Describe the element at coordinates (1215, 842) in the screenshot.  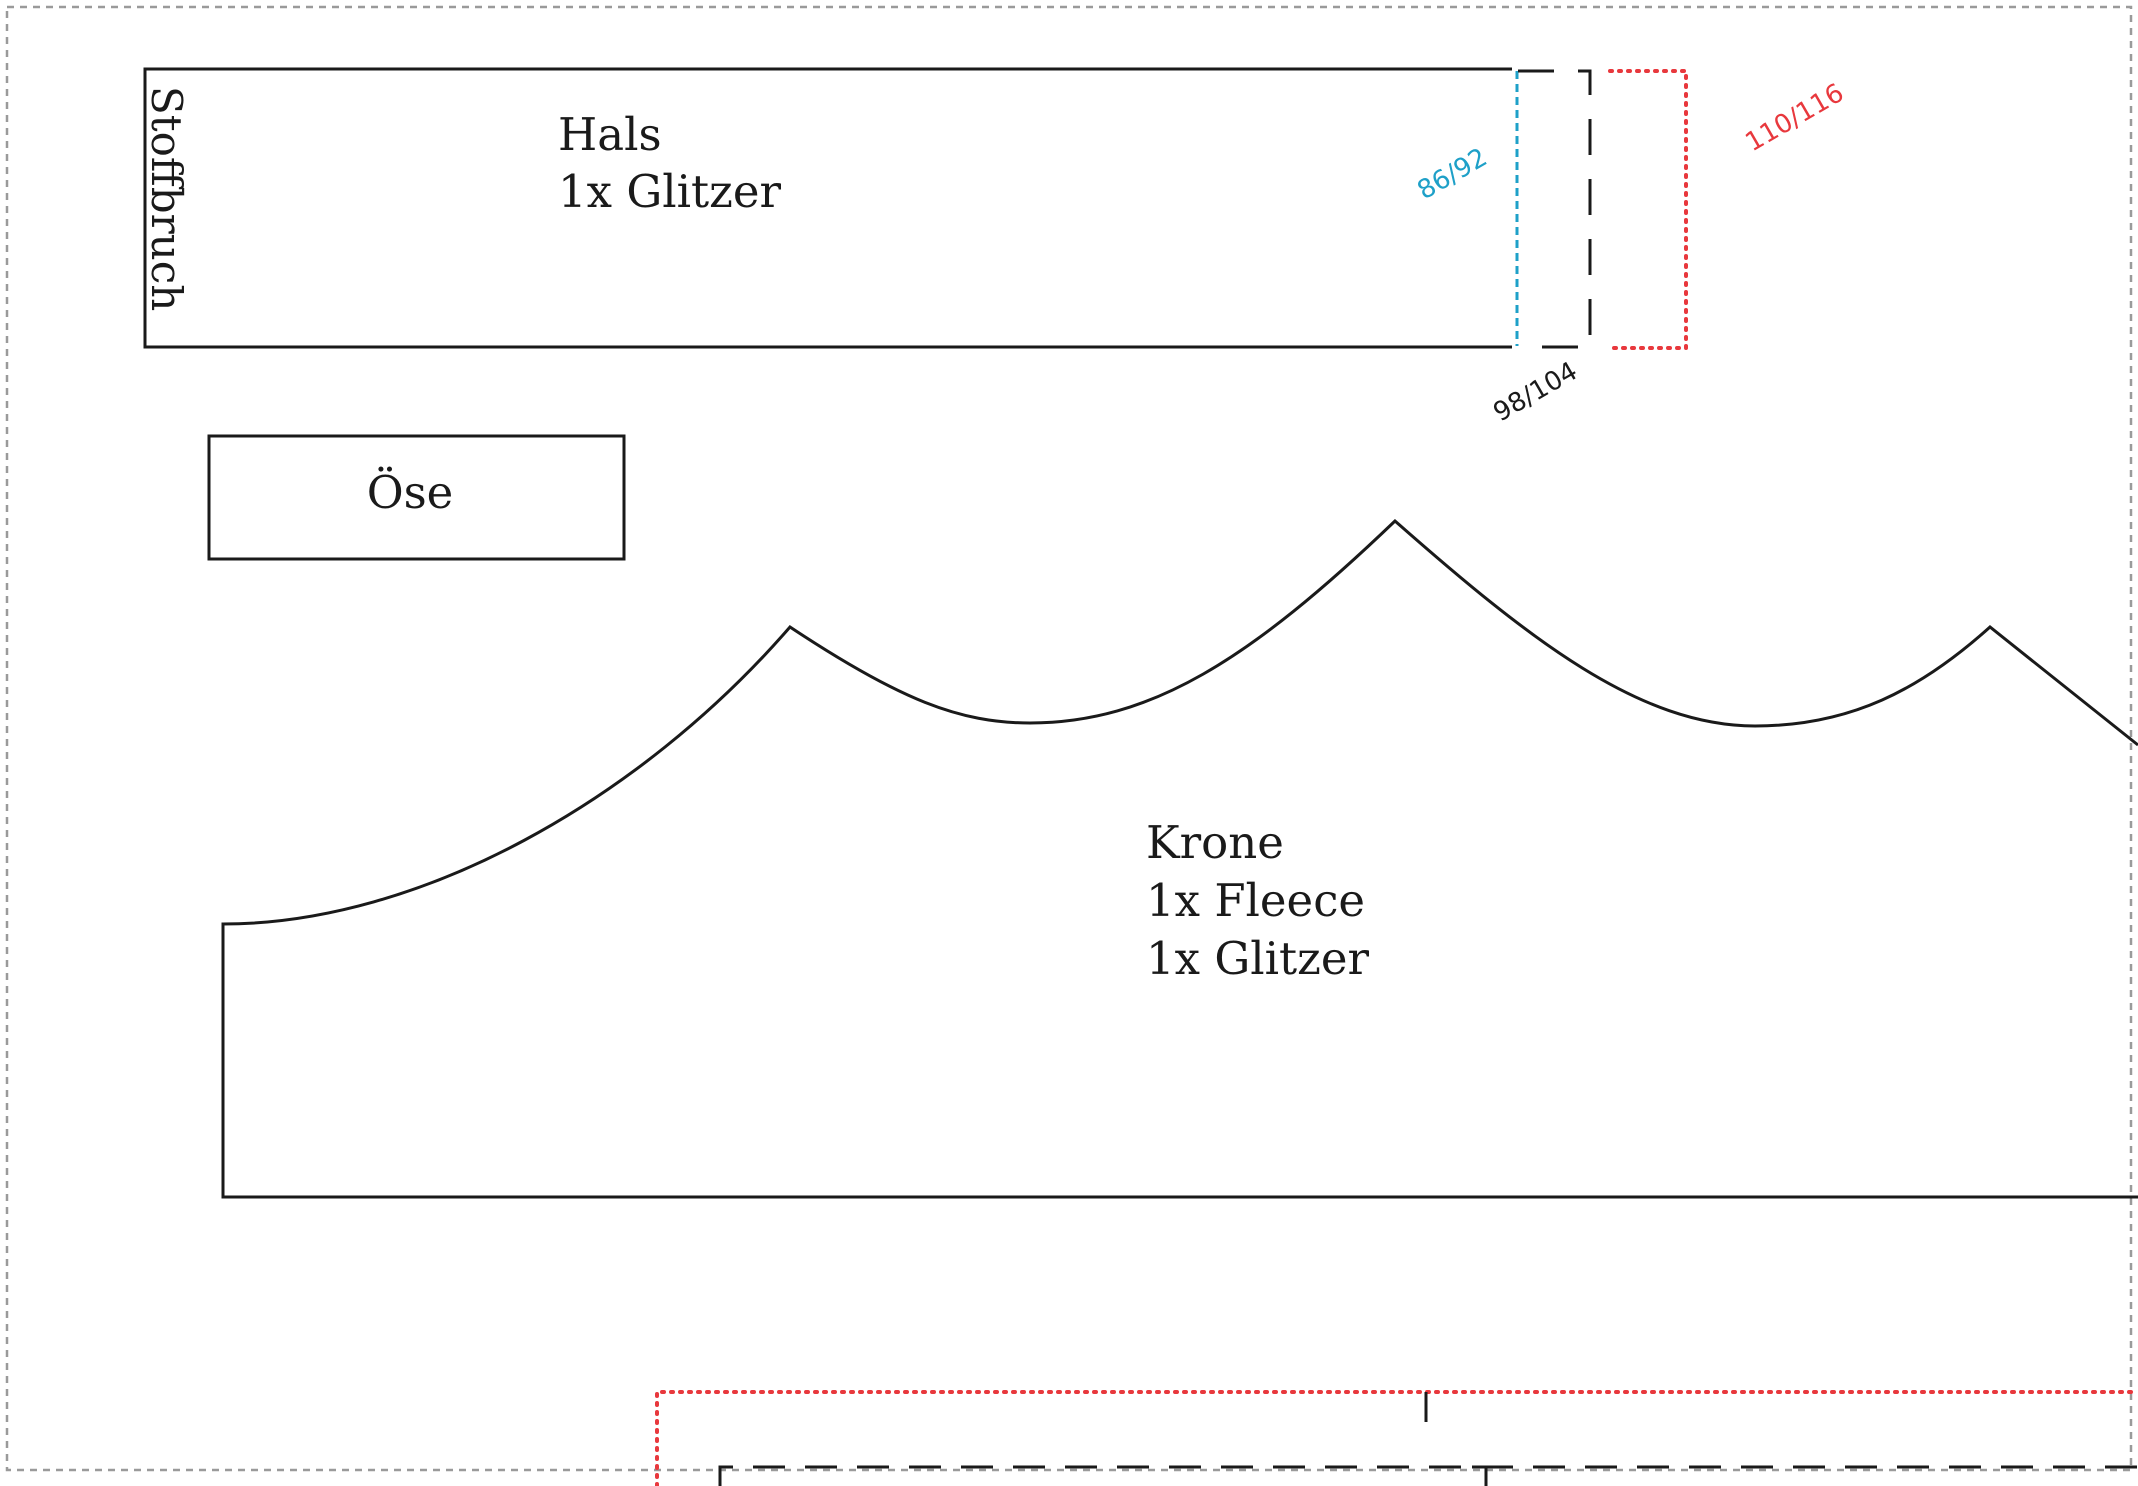
I see `krone-title: Krone` at that location.